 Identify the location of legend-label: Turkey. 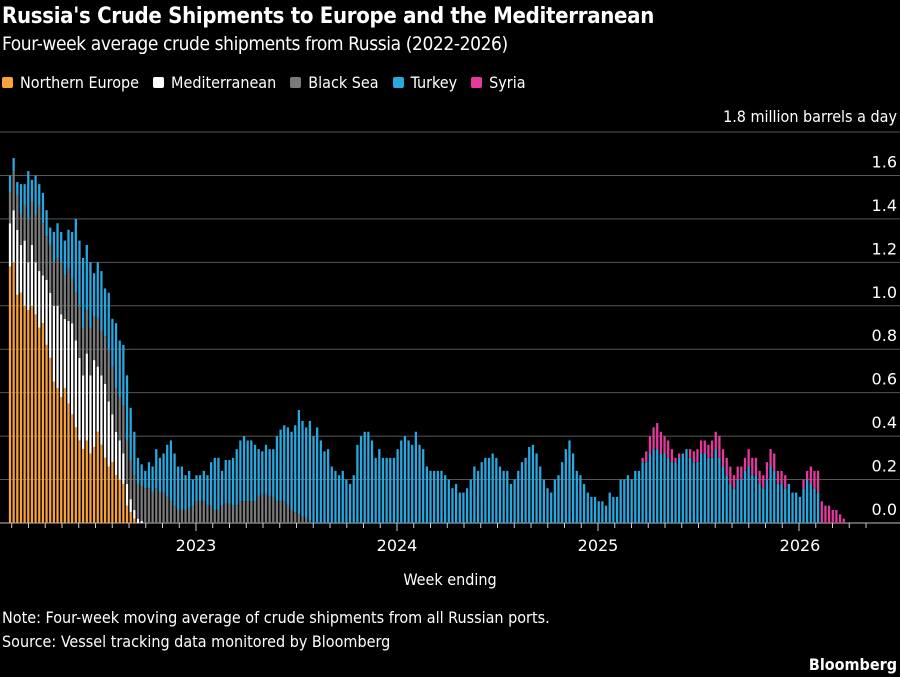
(434, 82).